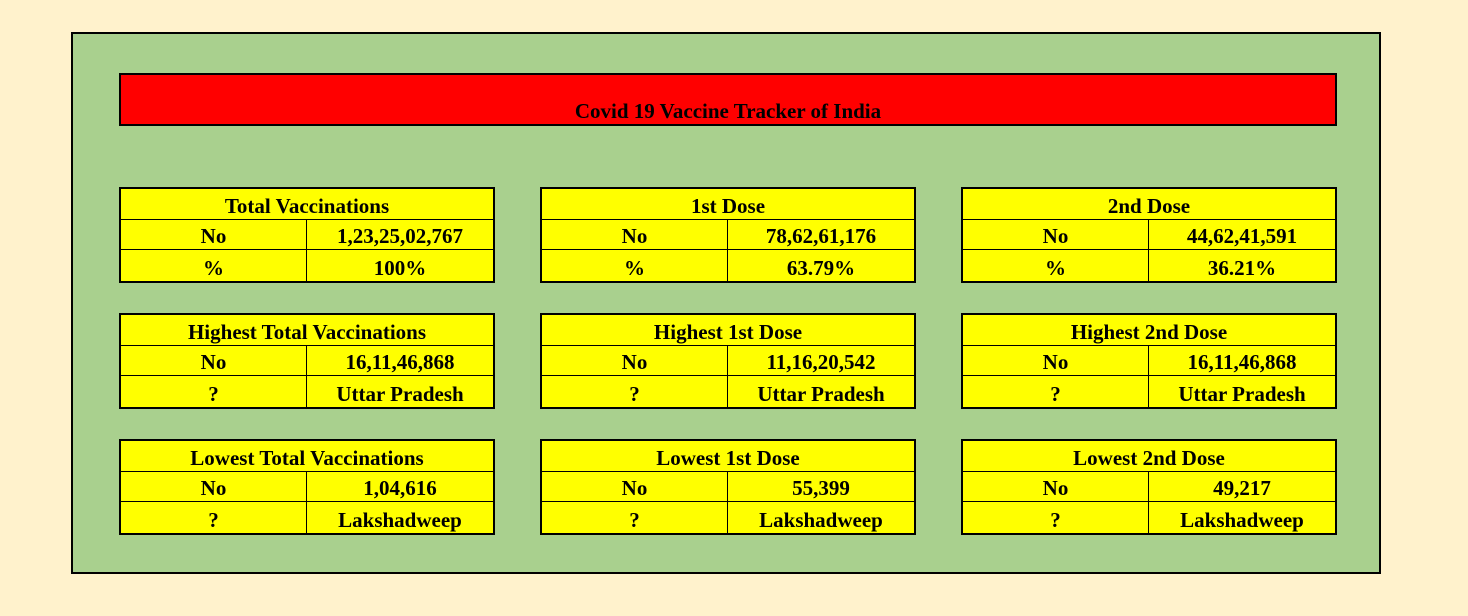  I want to click on card-heading: Highest 1st Dose, so click(728, 330).